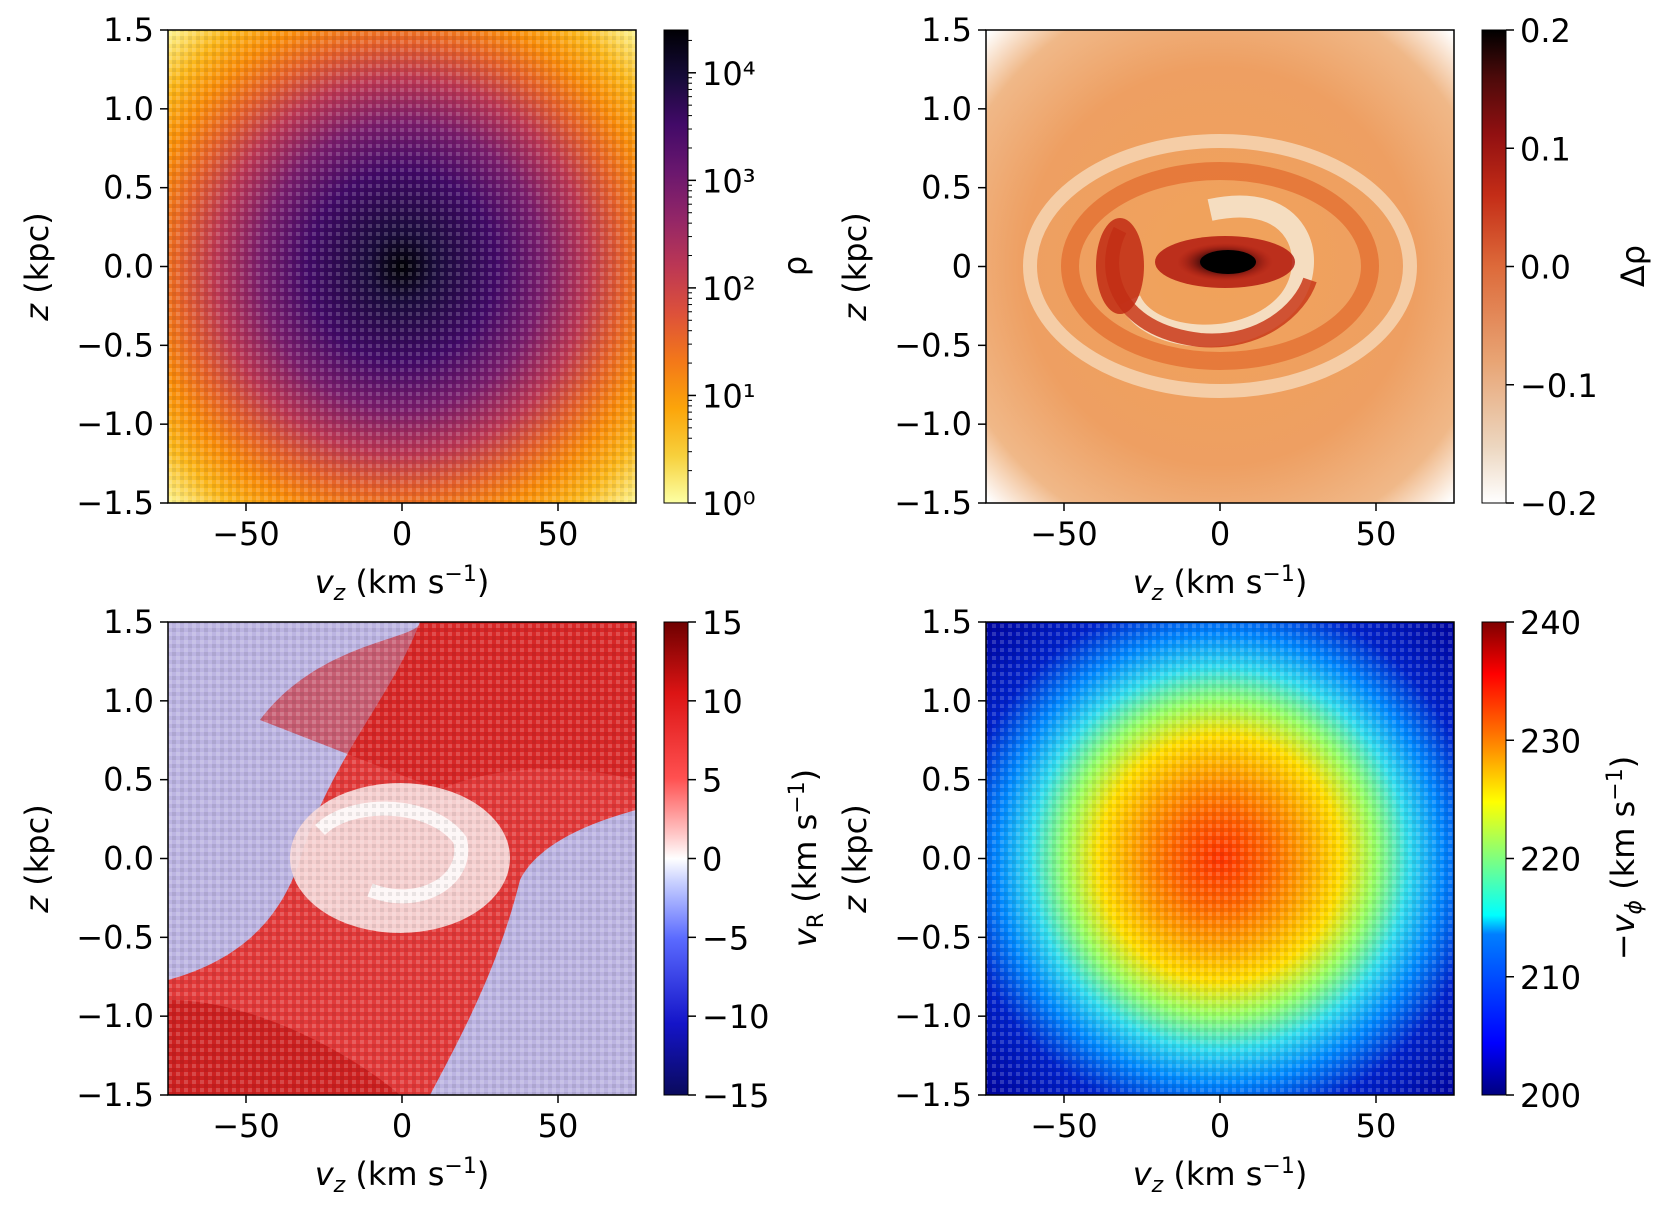 This screenshot has height=1207, width=1661. I want to click on spiral-core-peak, so click(1228, 262).